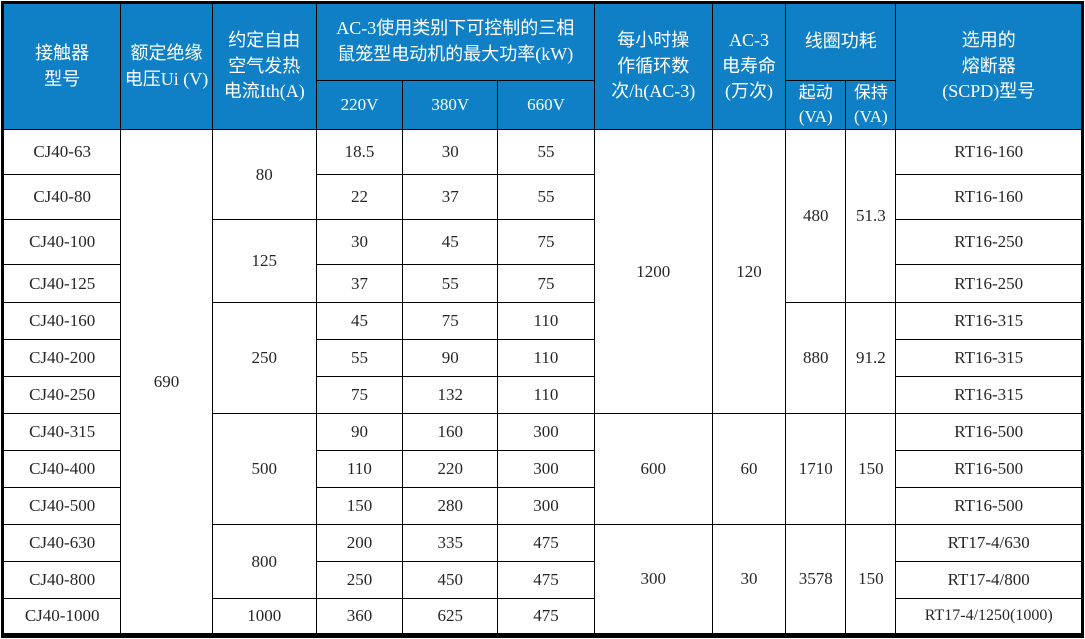 This screenshot has width=1085, height=639. Describe the element at coordinates (61, 580) in the screenshot. I see `model-cell: CJ40-800` at that location.